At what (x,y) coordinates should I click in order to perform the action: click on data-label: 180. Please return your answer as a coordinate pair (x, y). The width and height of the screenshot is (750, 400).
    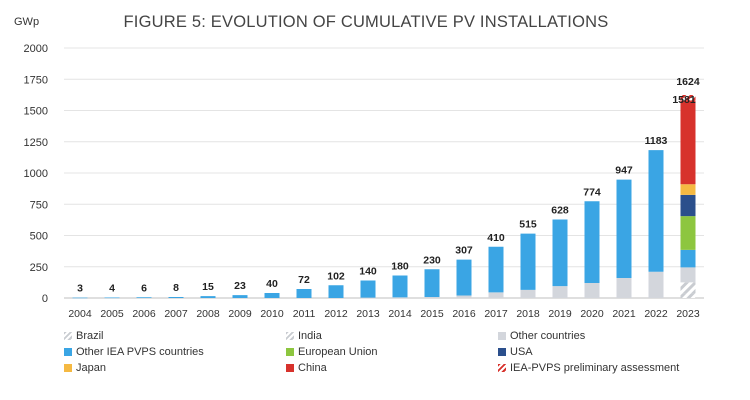
    Looking at the image, I should click on (400, 267).